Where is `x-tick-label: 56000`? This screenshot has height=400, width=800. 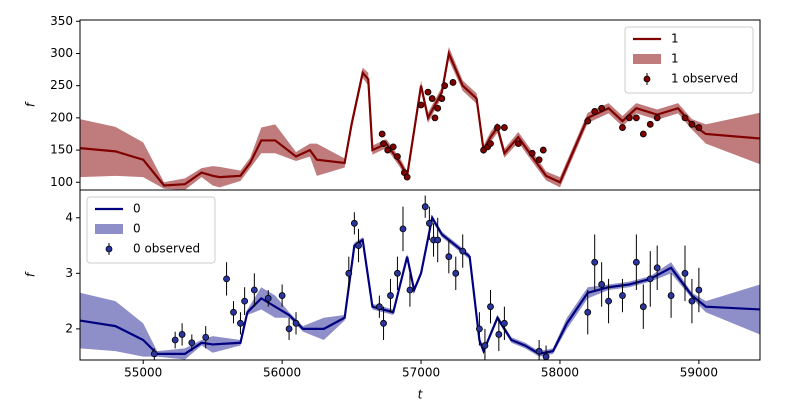
x-tick-label: 56000 is located at coordinates (282, 373).